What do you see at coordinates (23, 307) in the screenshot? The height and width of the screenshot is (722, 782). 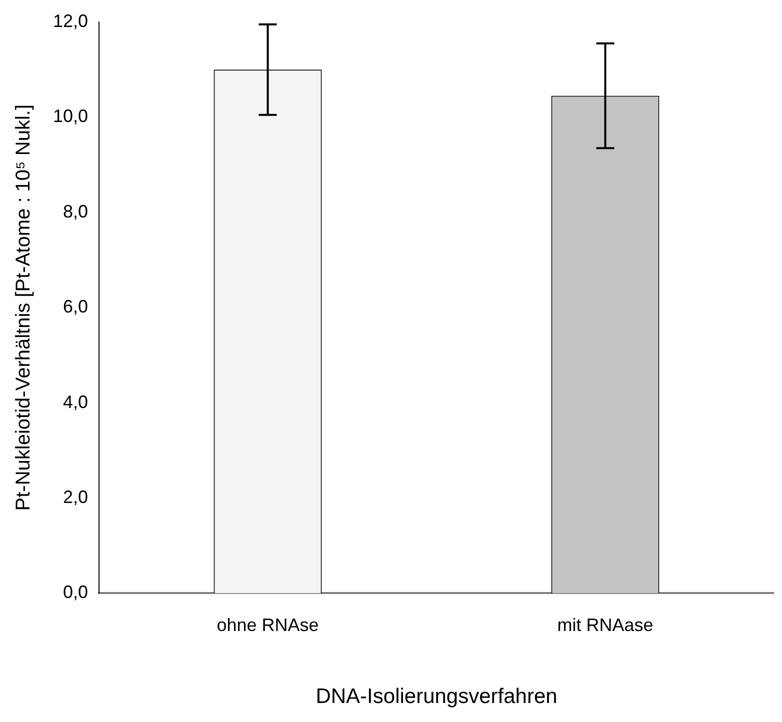 I see `y-axis-title: Pt-Nukleiotid-Verhältnis [Pt-Atome : 10⁵ Nukl.]` at bounding box center [23, 307].